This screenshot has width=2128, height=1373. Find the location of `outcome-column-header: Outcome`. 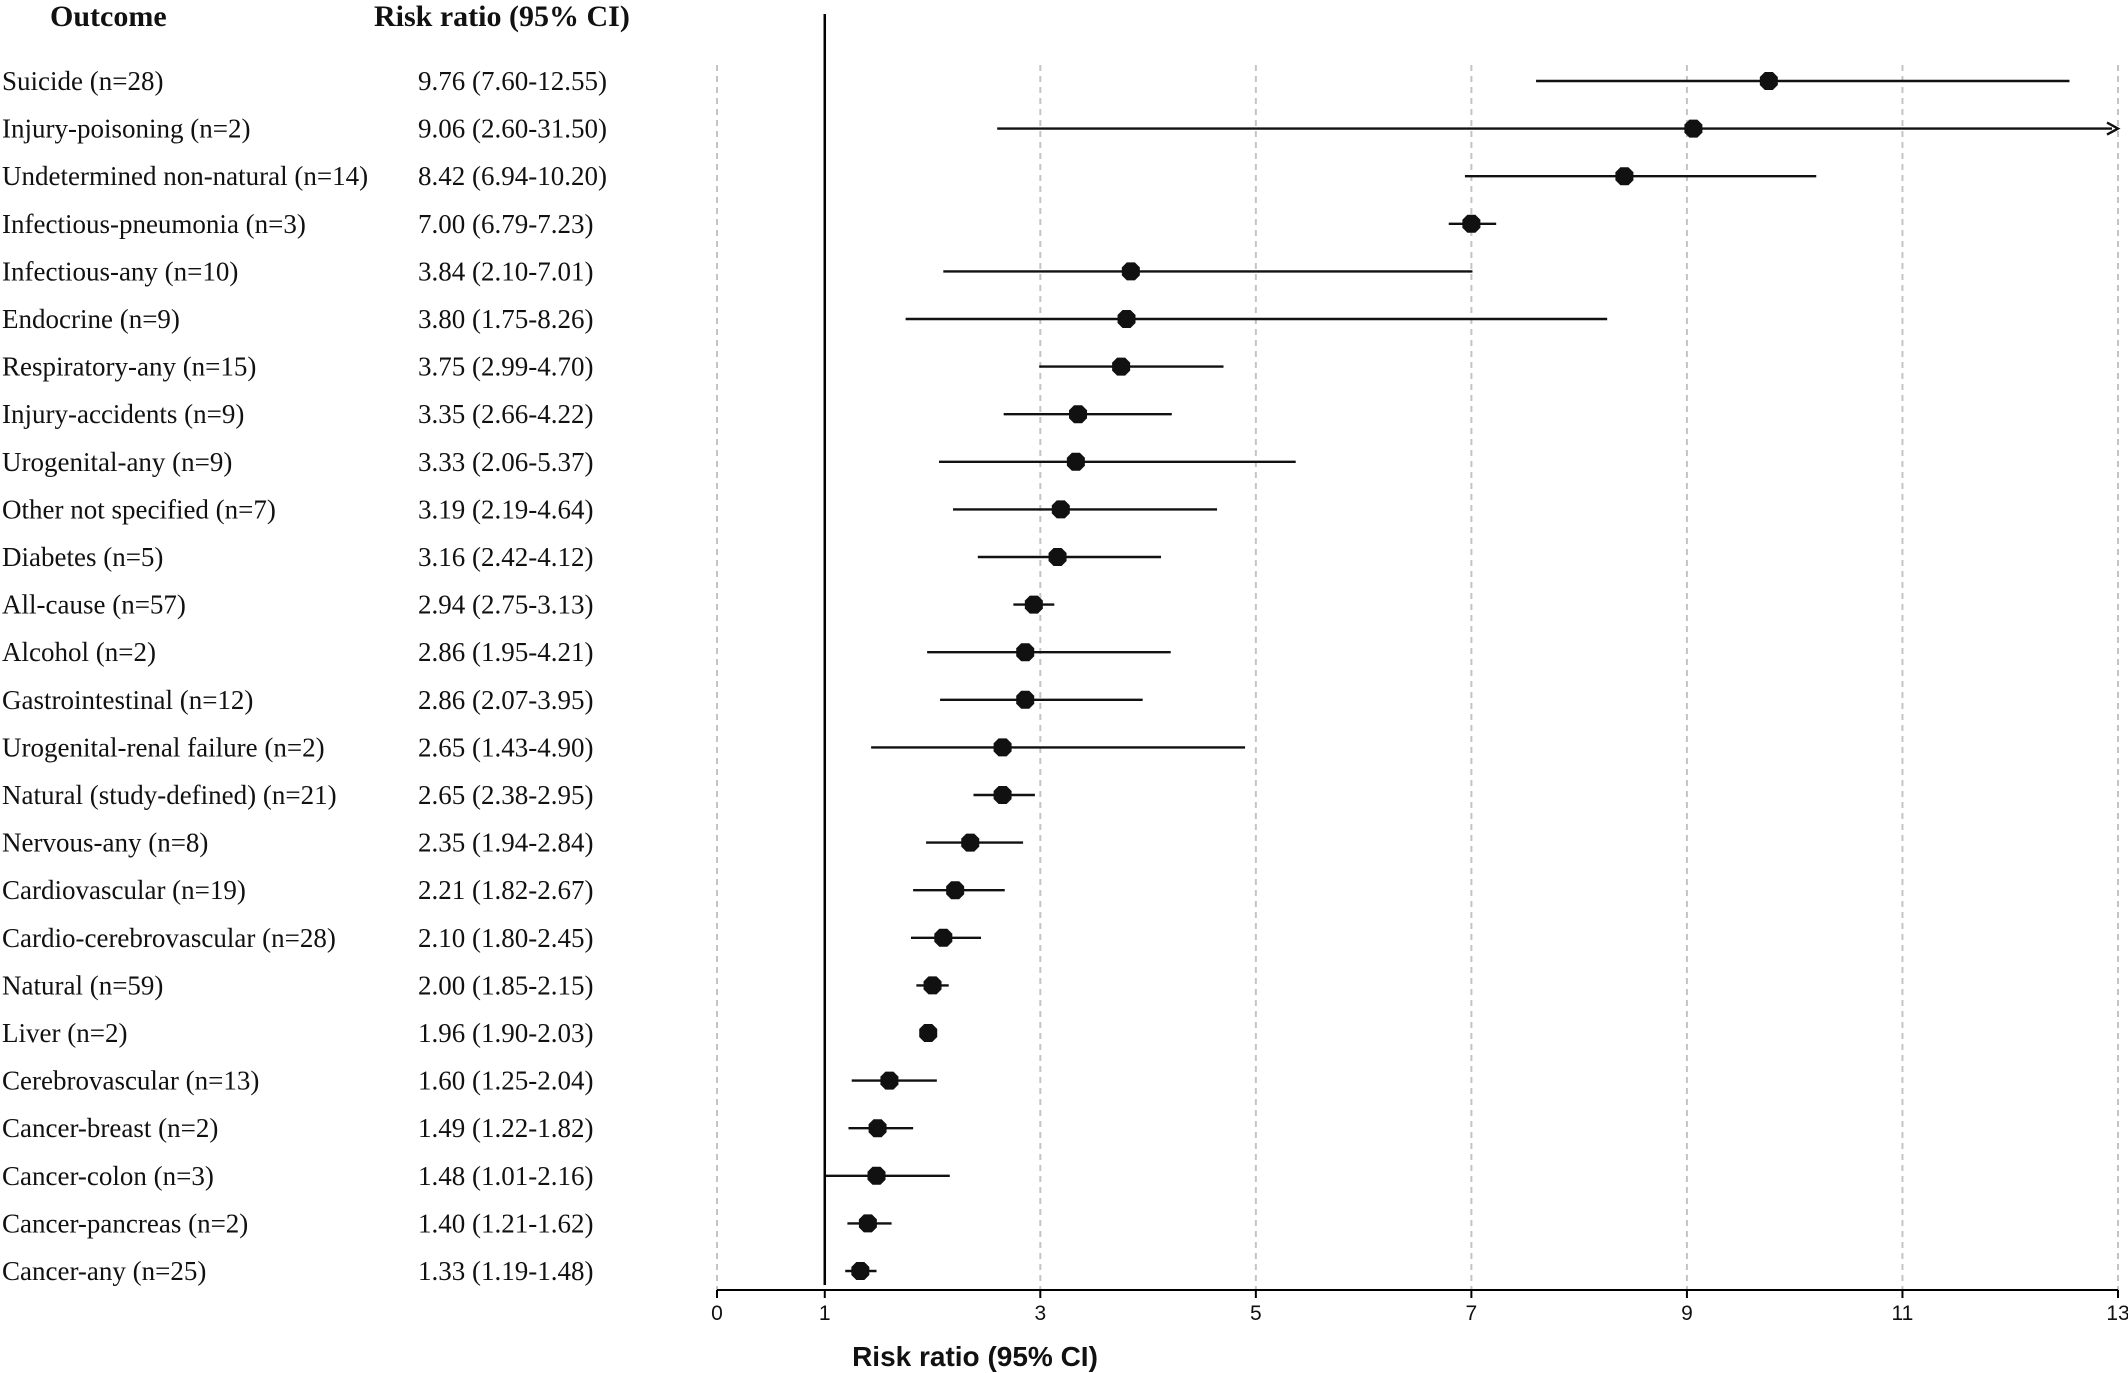

outcome-column-header: Outcome is located at coordinates (108, 16).